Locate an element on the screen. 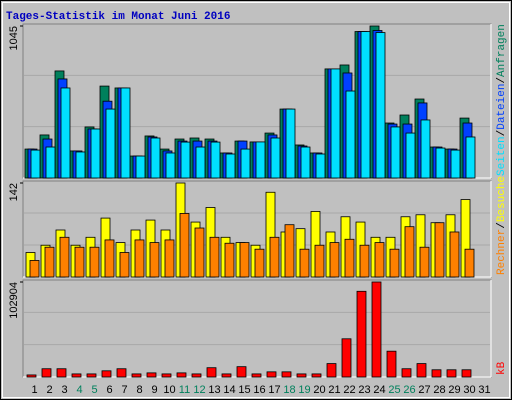  x-tick-label: 9 is located at coordinates (154, 390).